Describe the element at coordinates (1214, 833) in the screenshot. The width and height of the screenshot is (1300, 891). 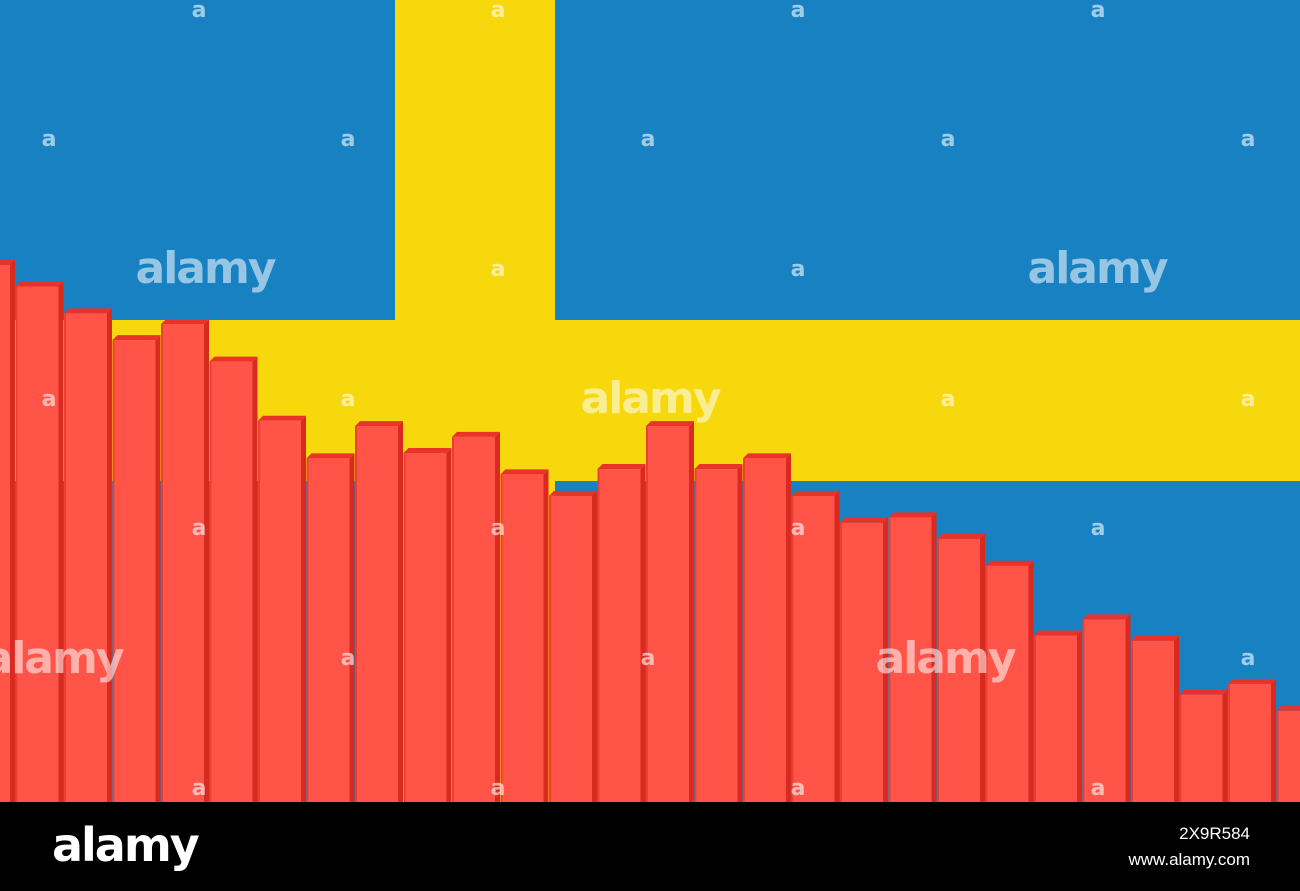
I see `image-id-label: 2X9R584` at that location.